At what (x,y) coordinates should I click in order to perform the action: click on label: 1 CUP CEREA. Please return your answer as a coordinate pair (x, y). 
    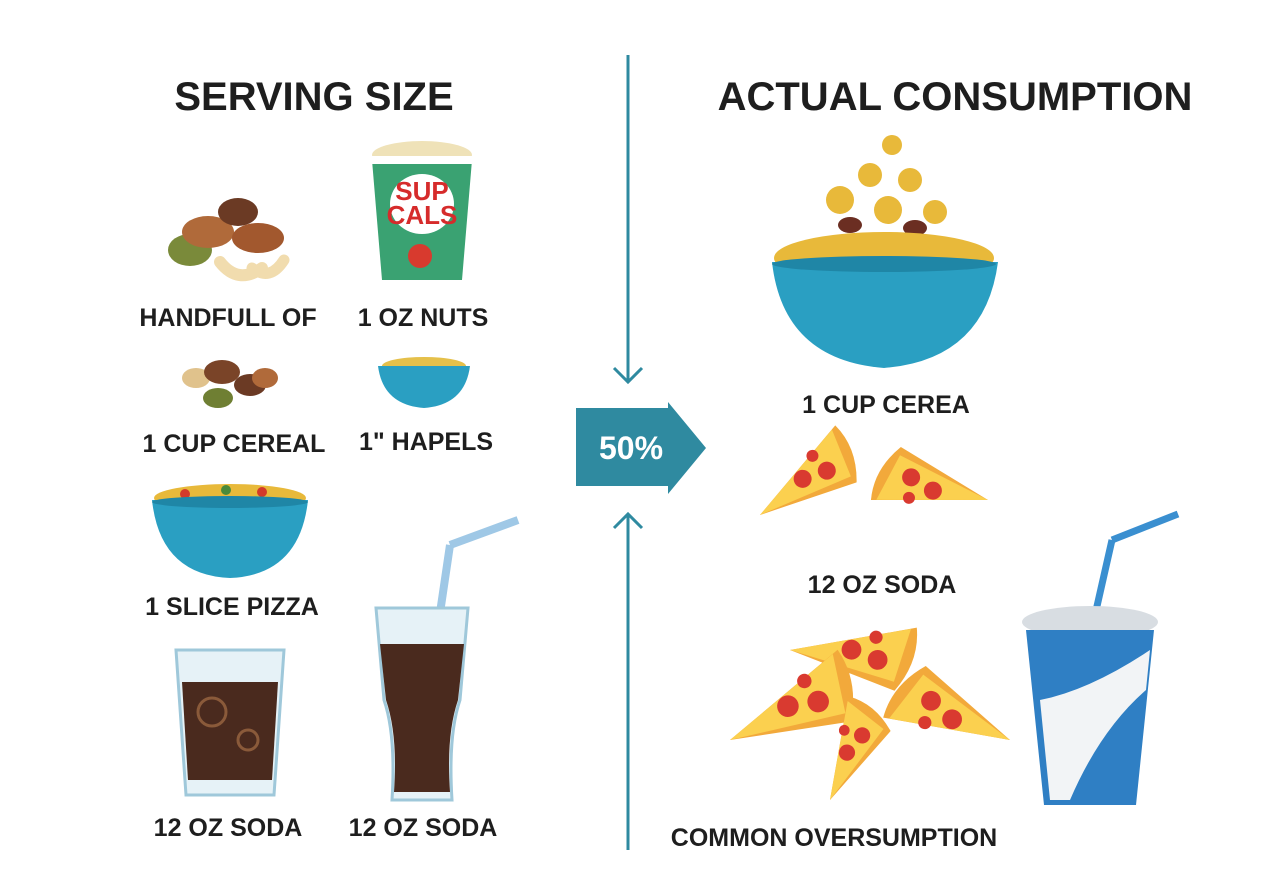
    Looking at the image, I should click on (886, 405).